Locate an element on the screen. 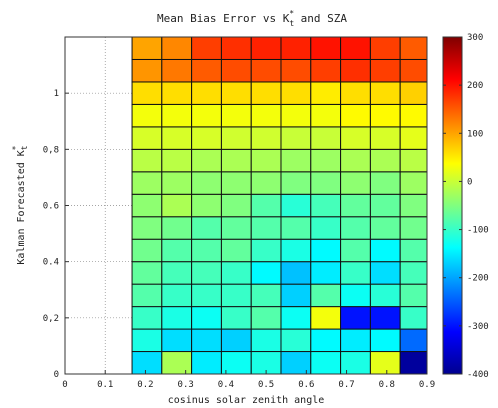 This screenshot has height=408, width=498. y-axis-label-sub: t is located at coordinates (24, 147).